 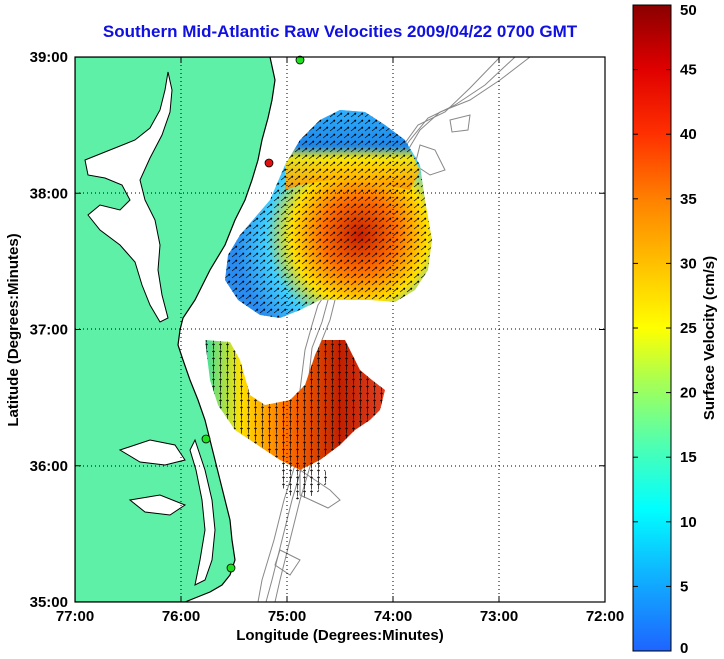 What do you see at coordinates (688, 263) in the screenshot?
I see `colorbar-tick-label: 30` at bounding box center [688, 263].